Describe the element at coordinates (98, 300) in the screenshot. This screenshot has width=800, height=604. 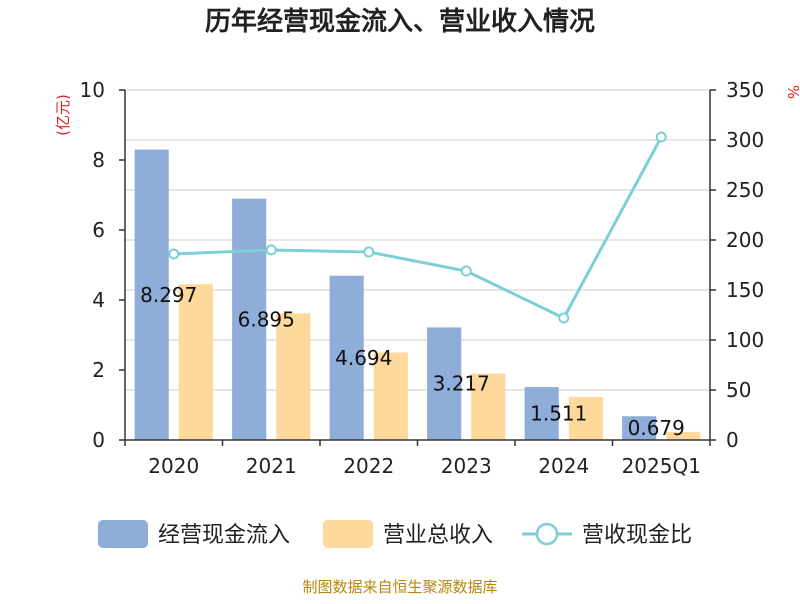
I see `y-left-tick-label: 4` at that location.